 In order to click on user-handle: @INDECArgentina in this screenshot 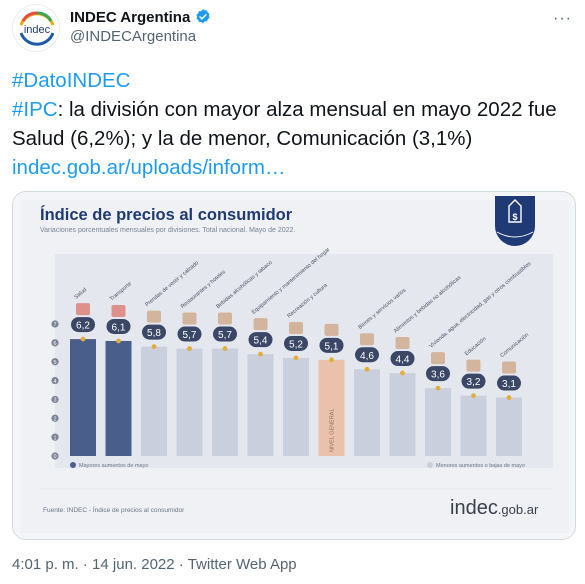, I will do `click(133, 36)`.